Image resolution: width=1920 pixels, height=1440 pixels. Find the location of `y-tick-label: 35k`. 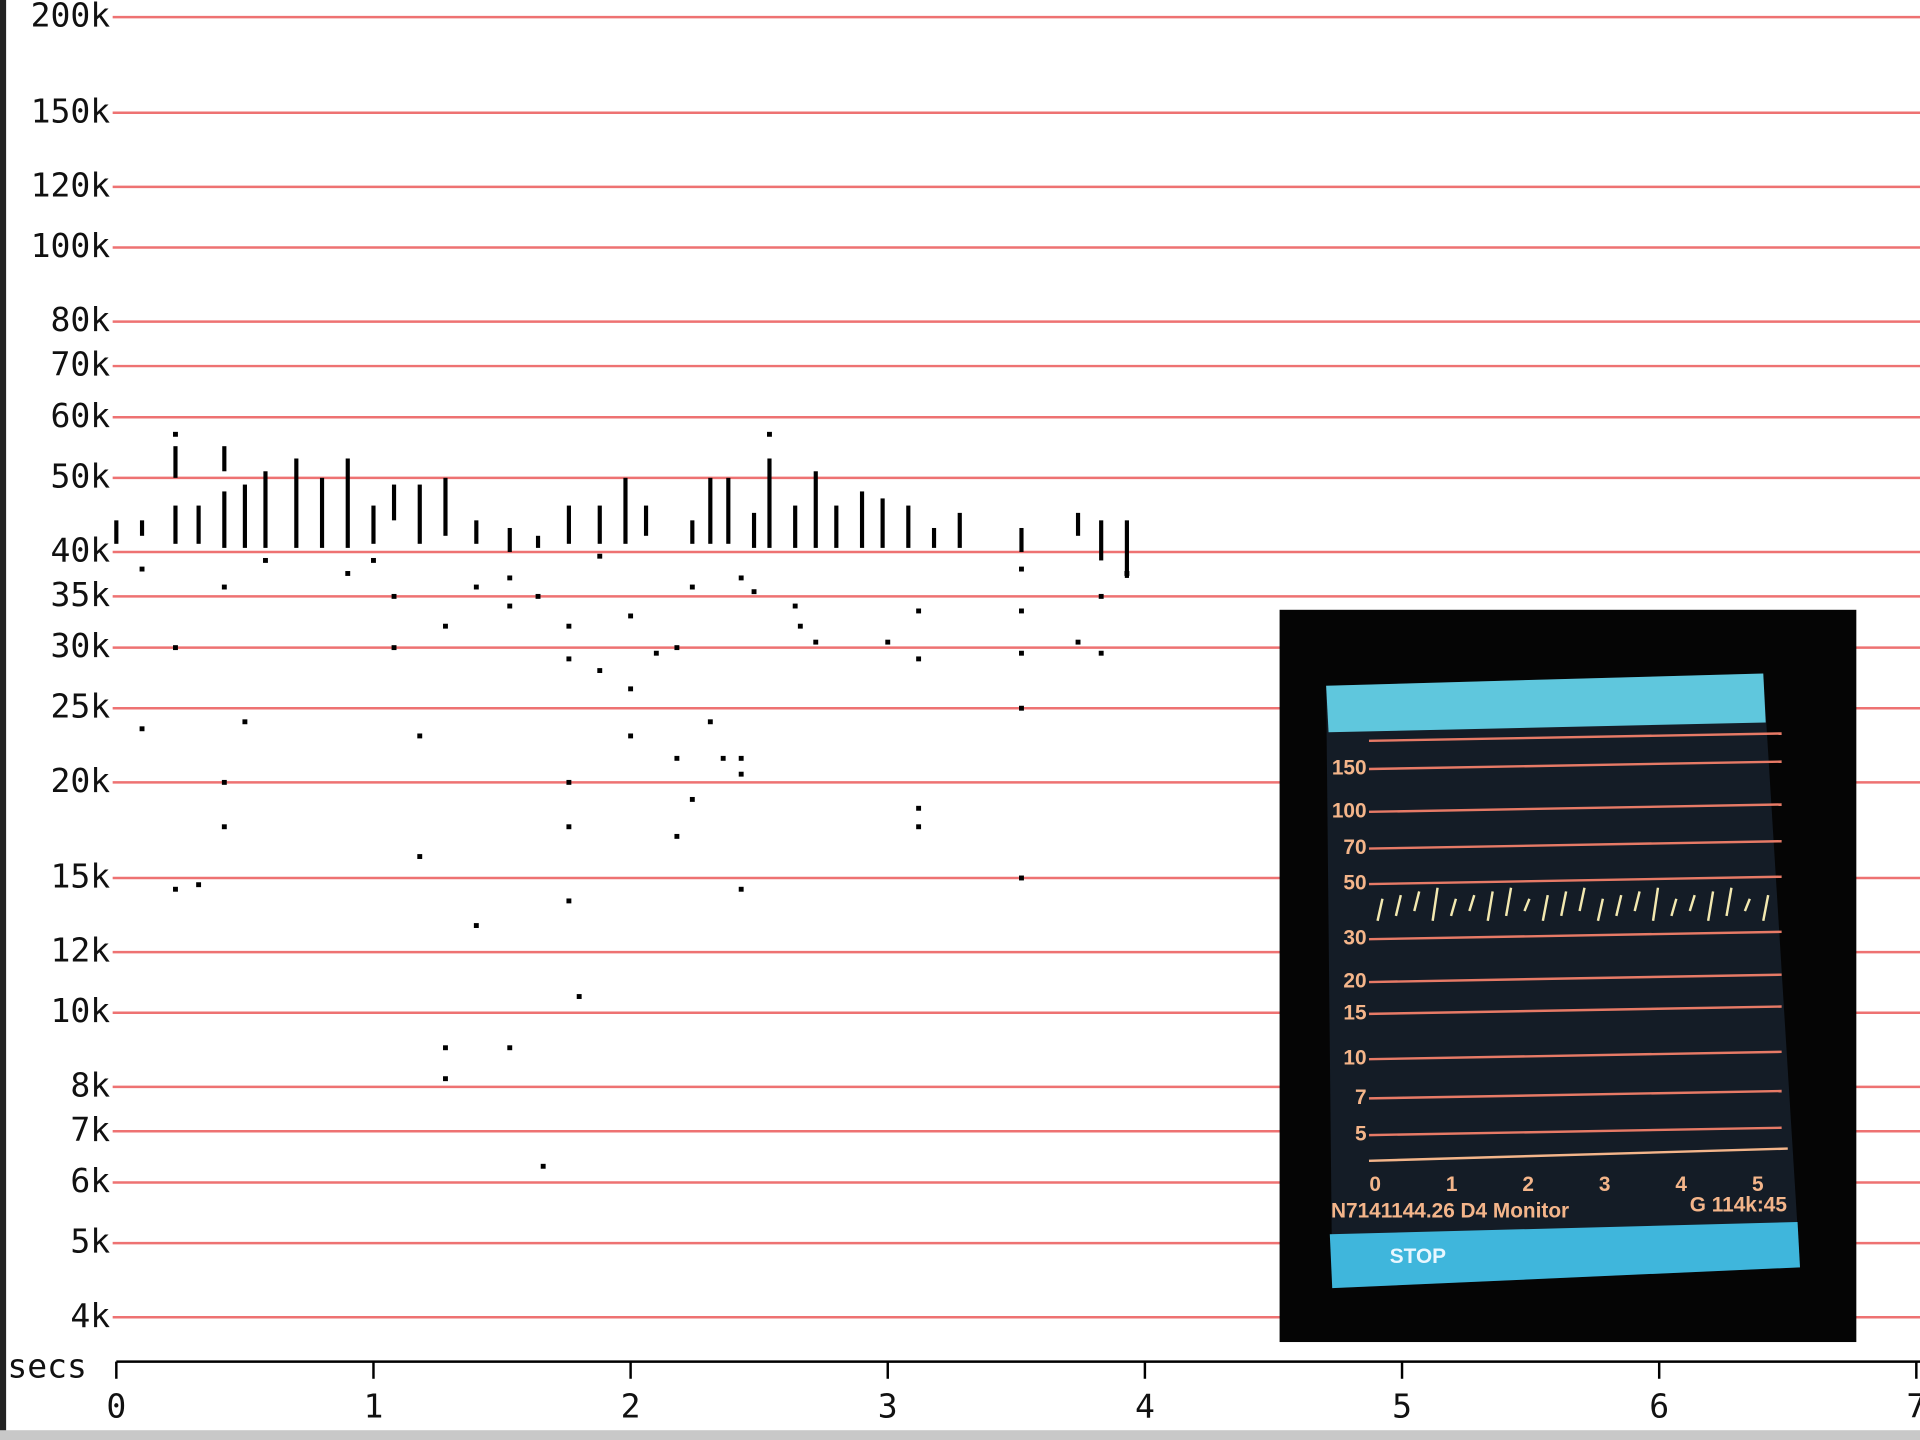

y-tick-label: 35k is located at coordinates (81, 594).